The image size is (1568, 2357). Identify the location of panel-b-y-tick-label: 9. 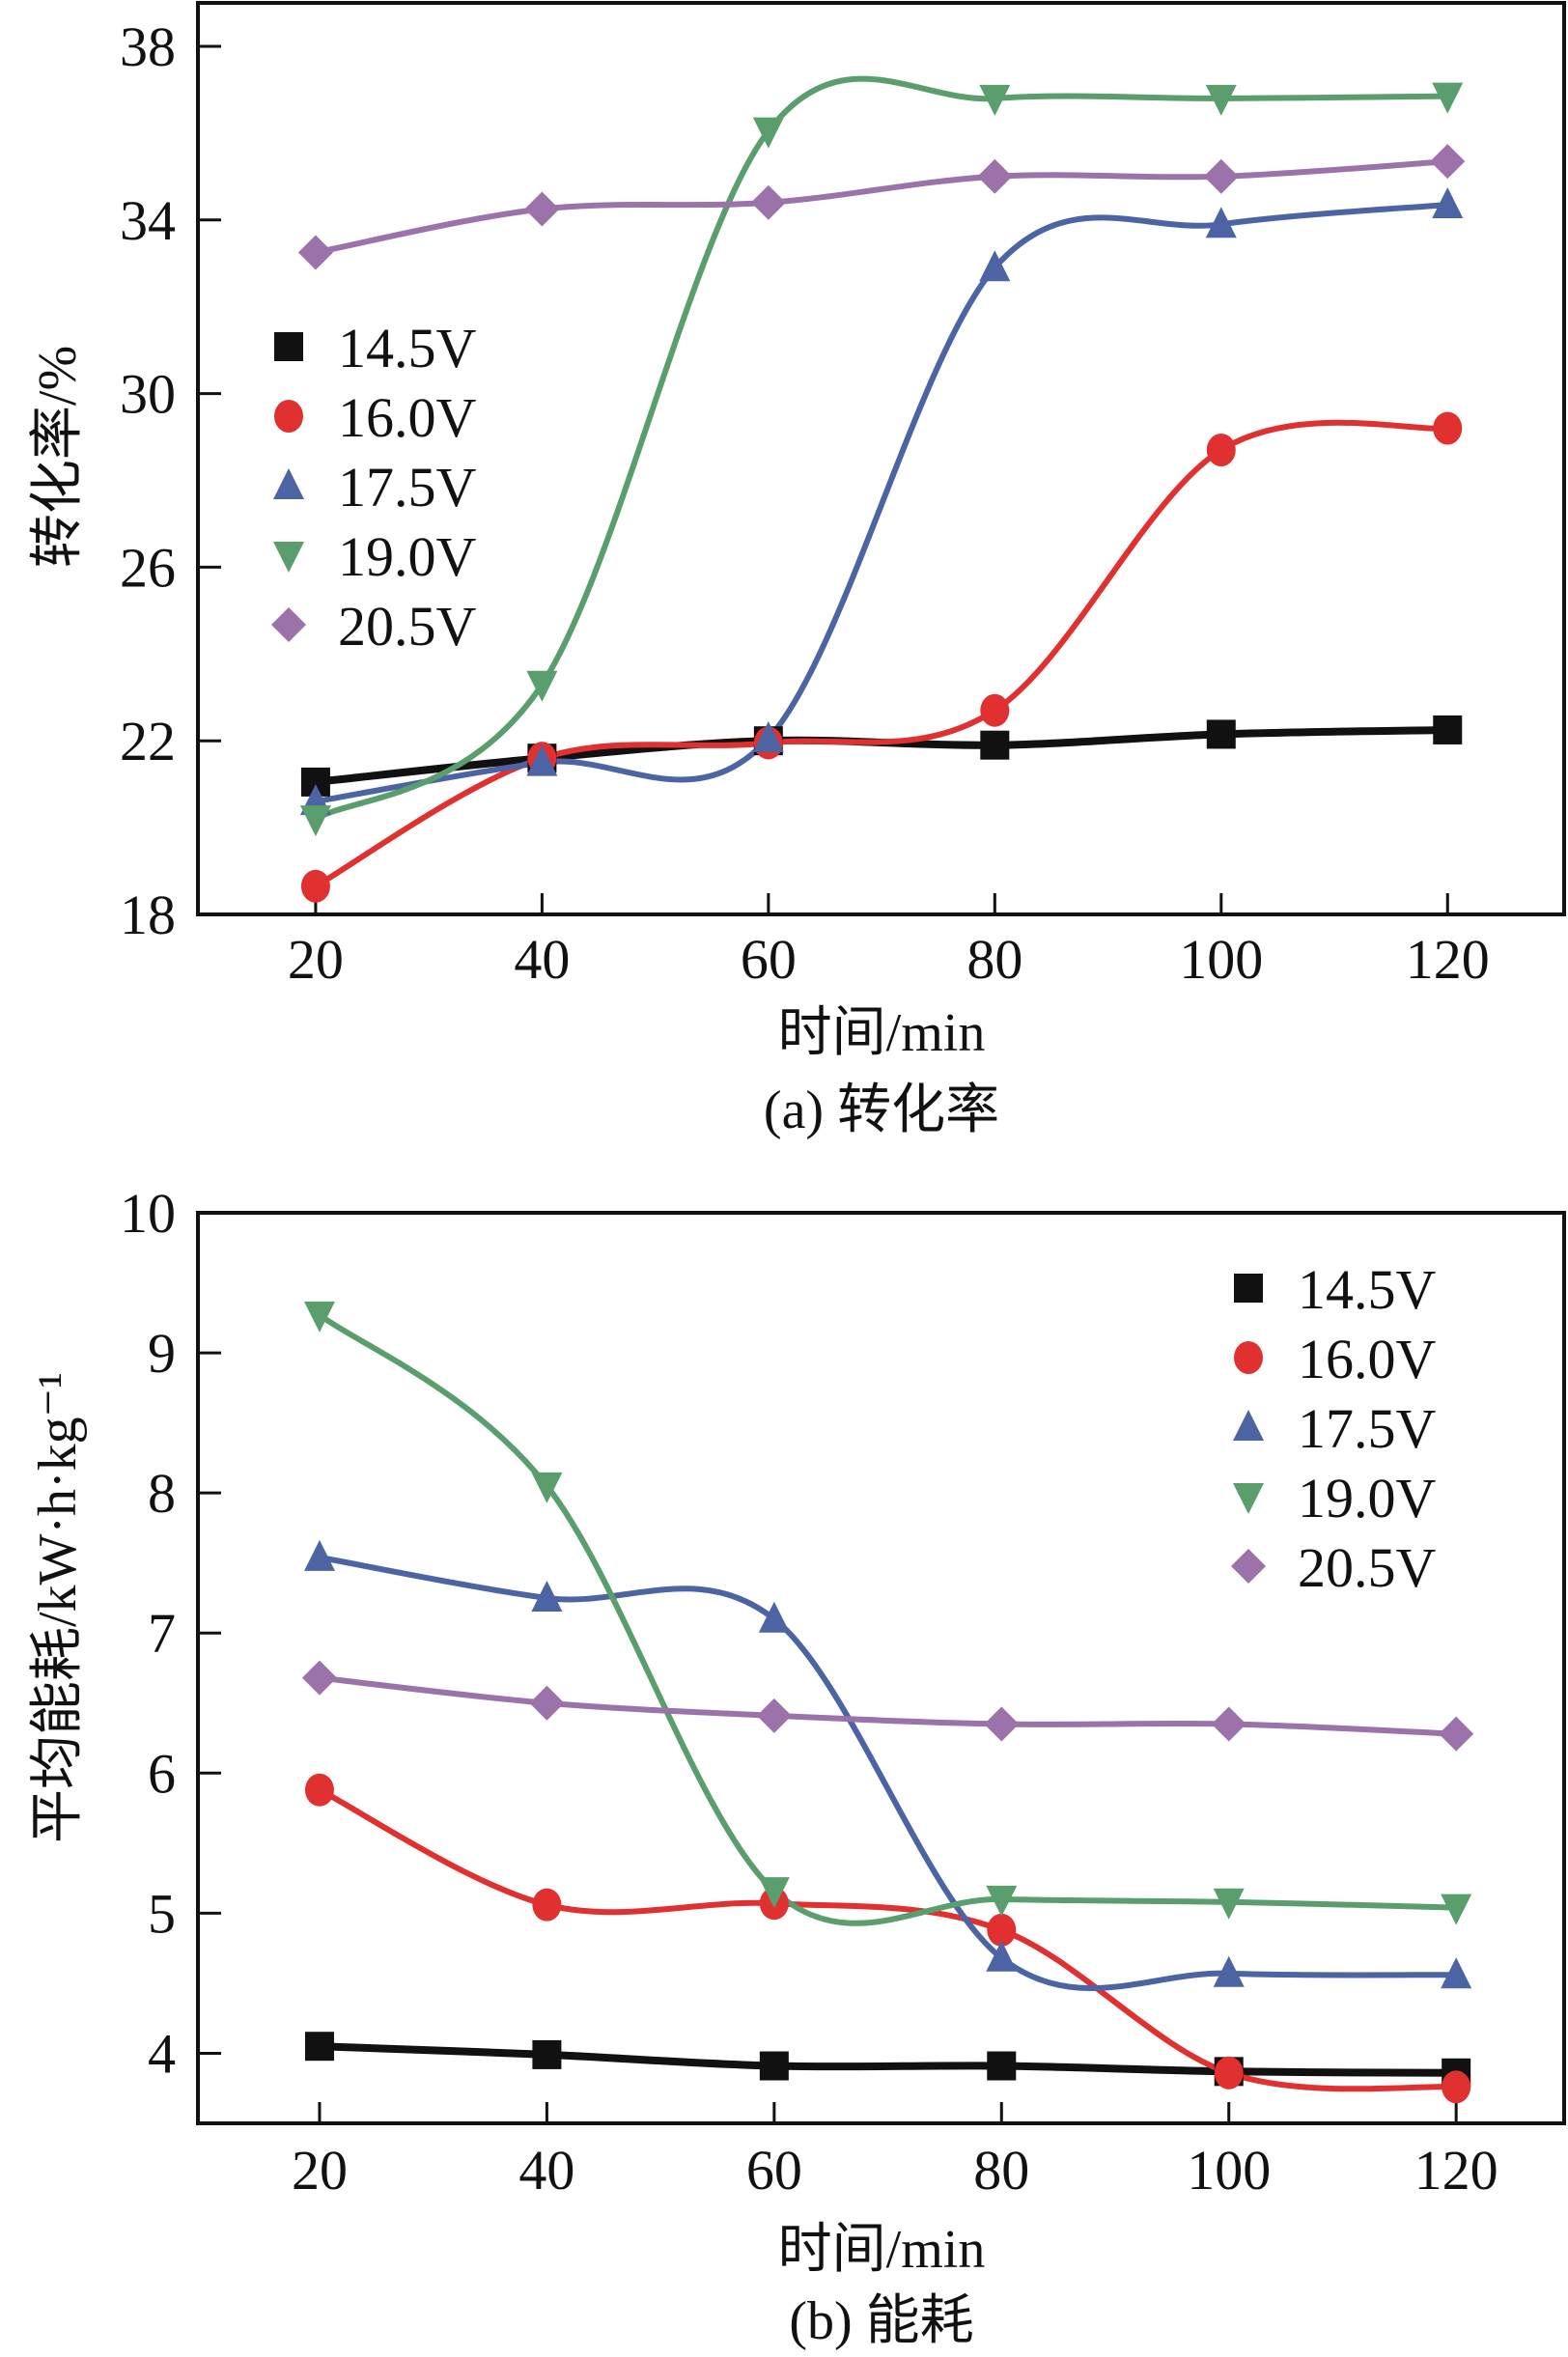
(162, 1353).